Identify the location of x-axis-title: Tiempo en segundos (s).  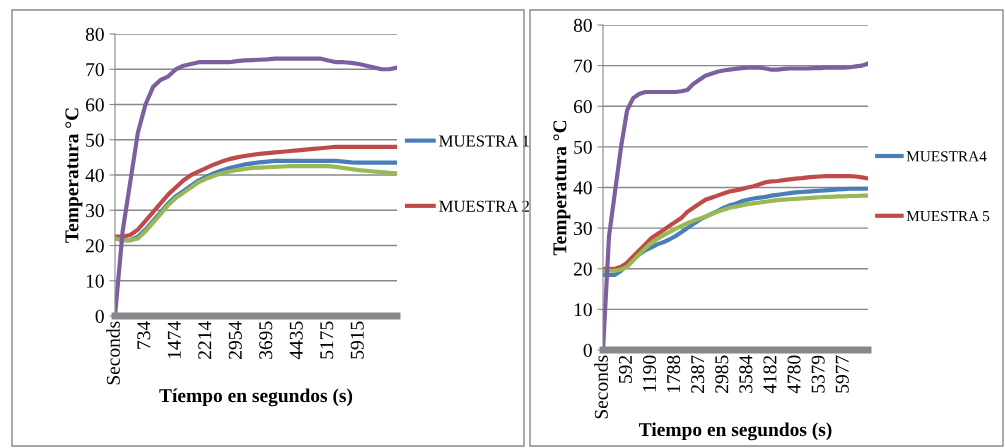
(735, 431).